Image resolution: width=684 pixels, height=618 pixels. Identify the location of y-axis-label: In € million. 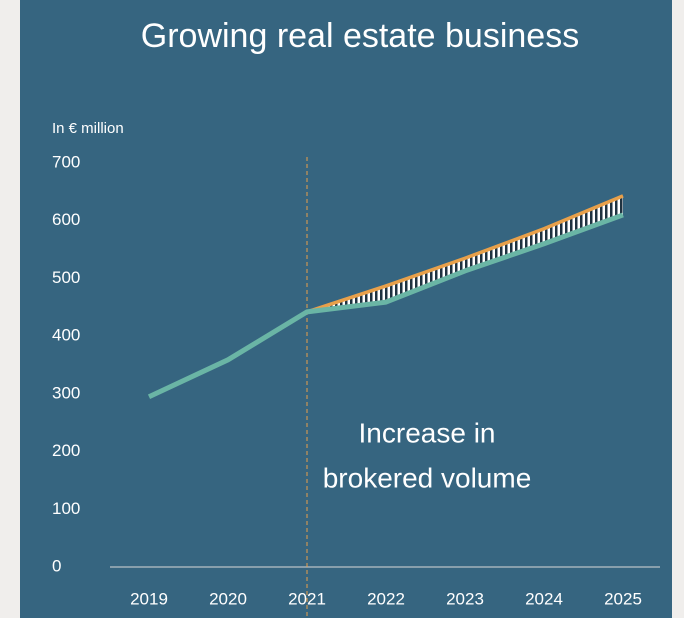
(88, 128).